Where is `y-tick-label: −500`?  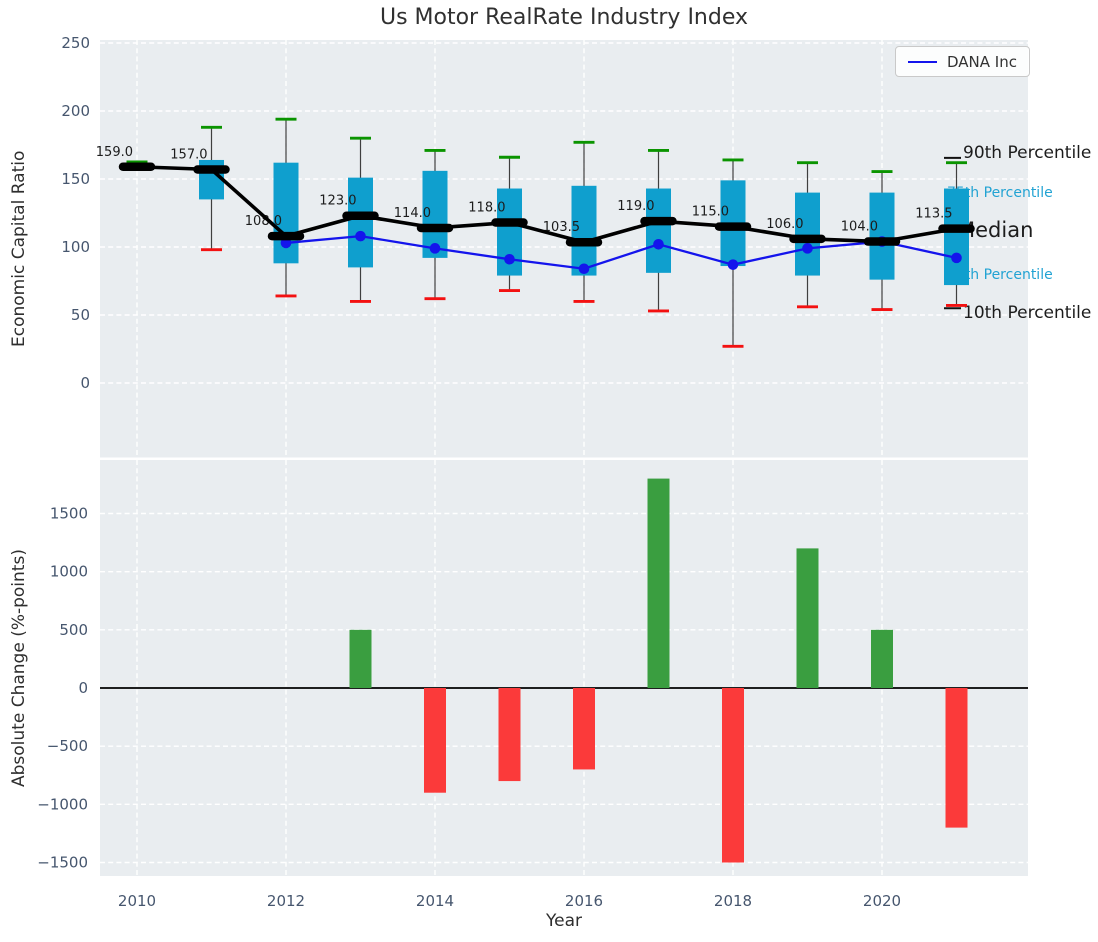 y-tick-label: −500 is located at coordinates (67, 746).